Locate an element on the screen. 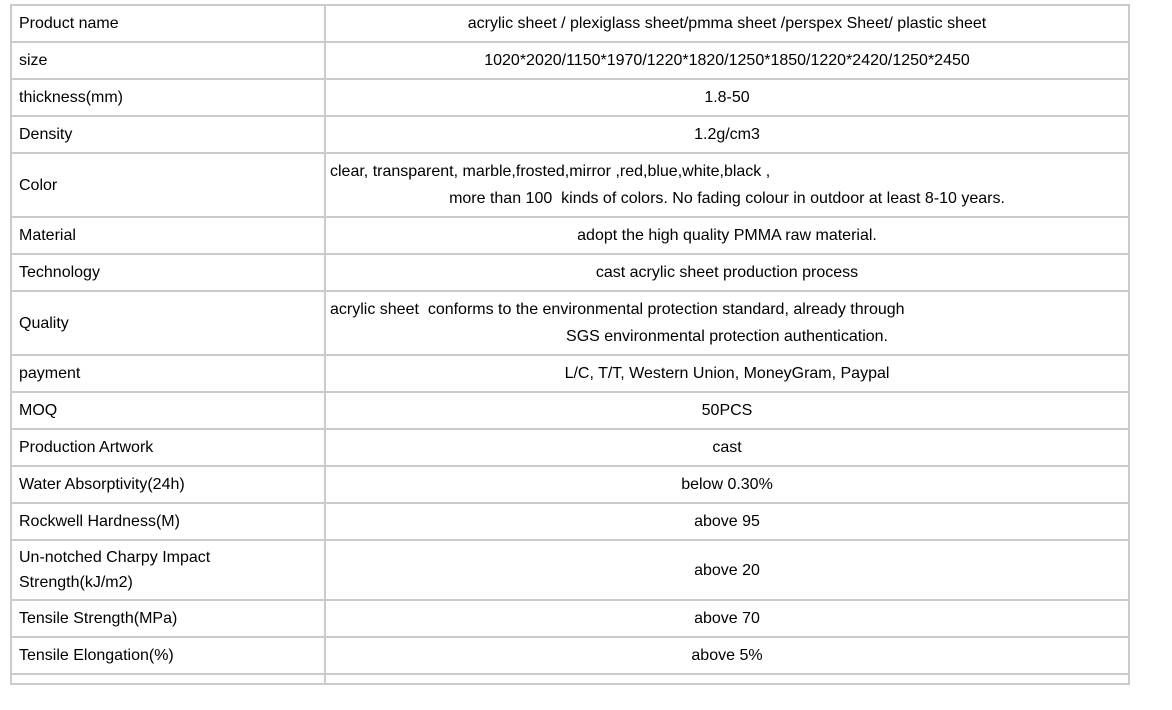 Image resolution: width=1172 pixels, height=710 pixels. spec-label-cell: thickness(mm) is located at coordinates (168, 97).